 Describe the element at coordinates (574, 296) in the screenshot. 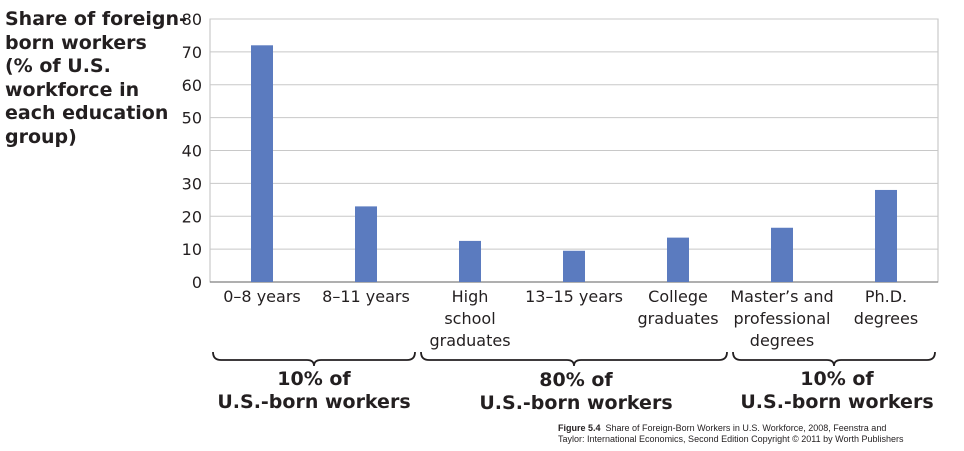

I see `x-tick-label: 13–15 years` at that location.